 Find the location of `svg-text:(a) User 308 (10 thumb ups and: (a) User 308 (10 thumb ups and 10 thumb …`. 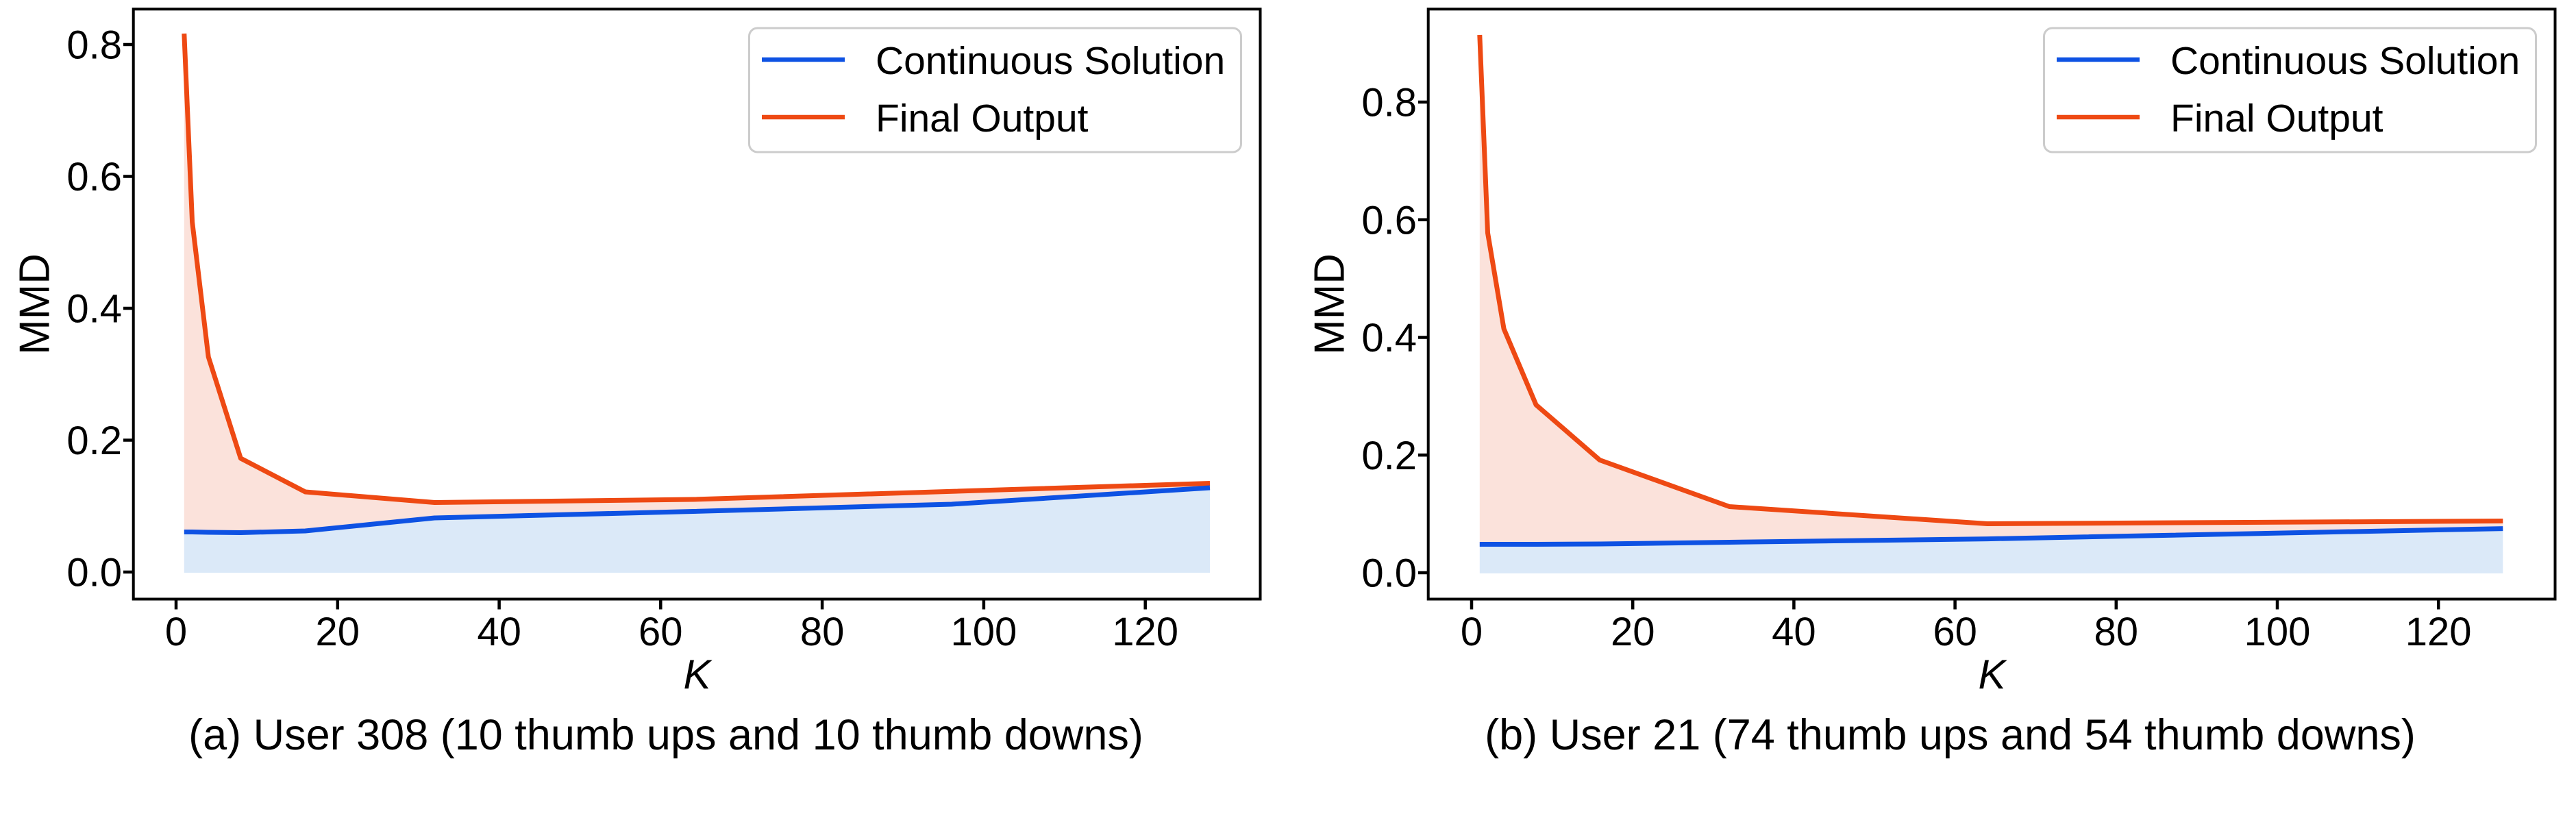

svg-text:(a) User 308 (10 thumb ups and: (a) User 308 (10 thumb ups and 10 thumb … is located at coordinates (665, 735).